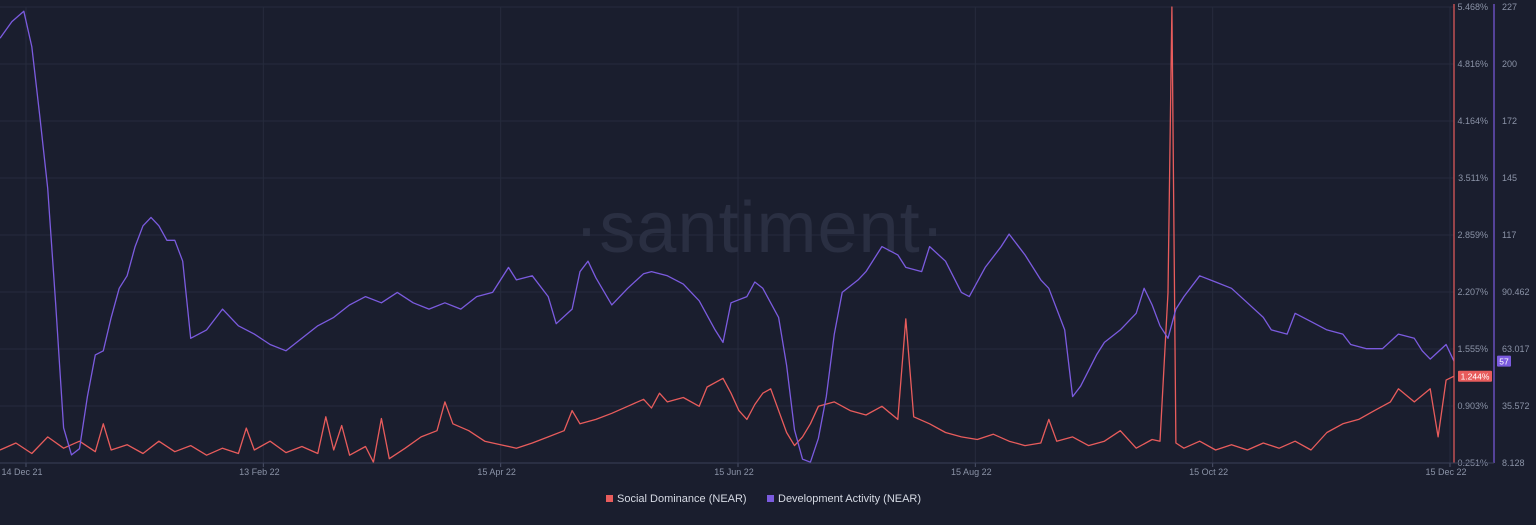 This screenshot has width=1536, height=525. What do you see at coordinates (971, 472) in the screenshot?
I see `x-axis-tick-label: 15 Aug 22` at bounding box center [971, 472].